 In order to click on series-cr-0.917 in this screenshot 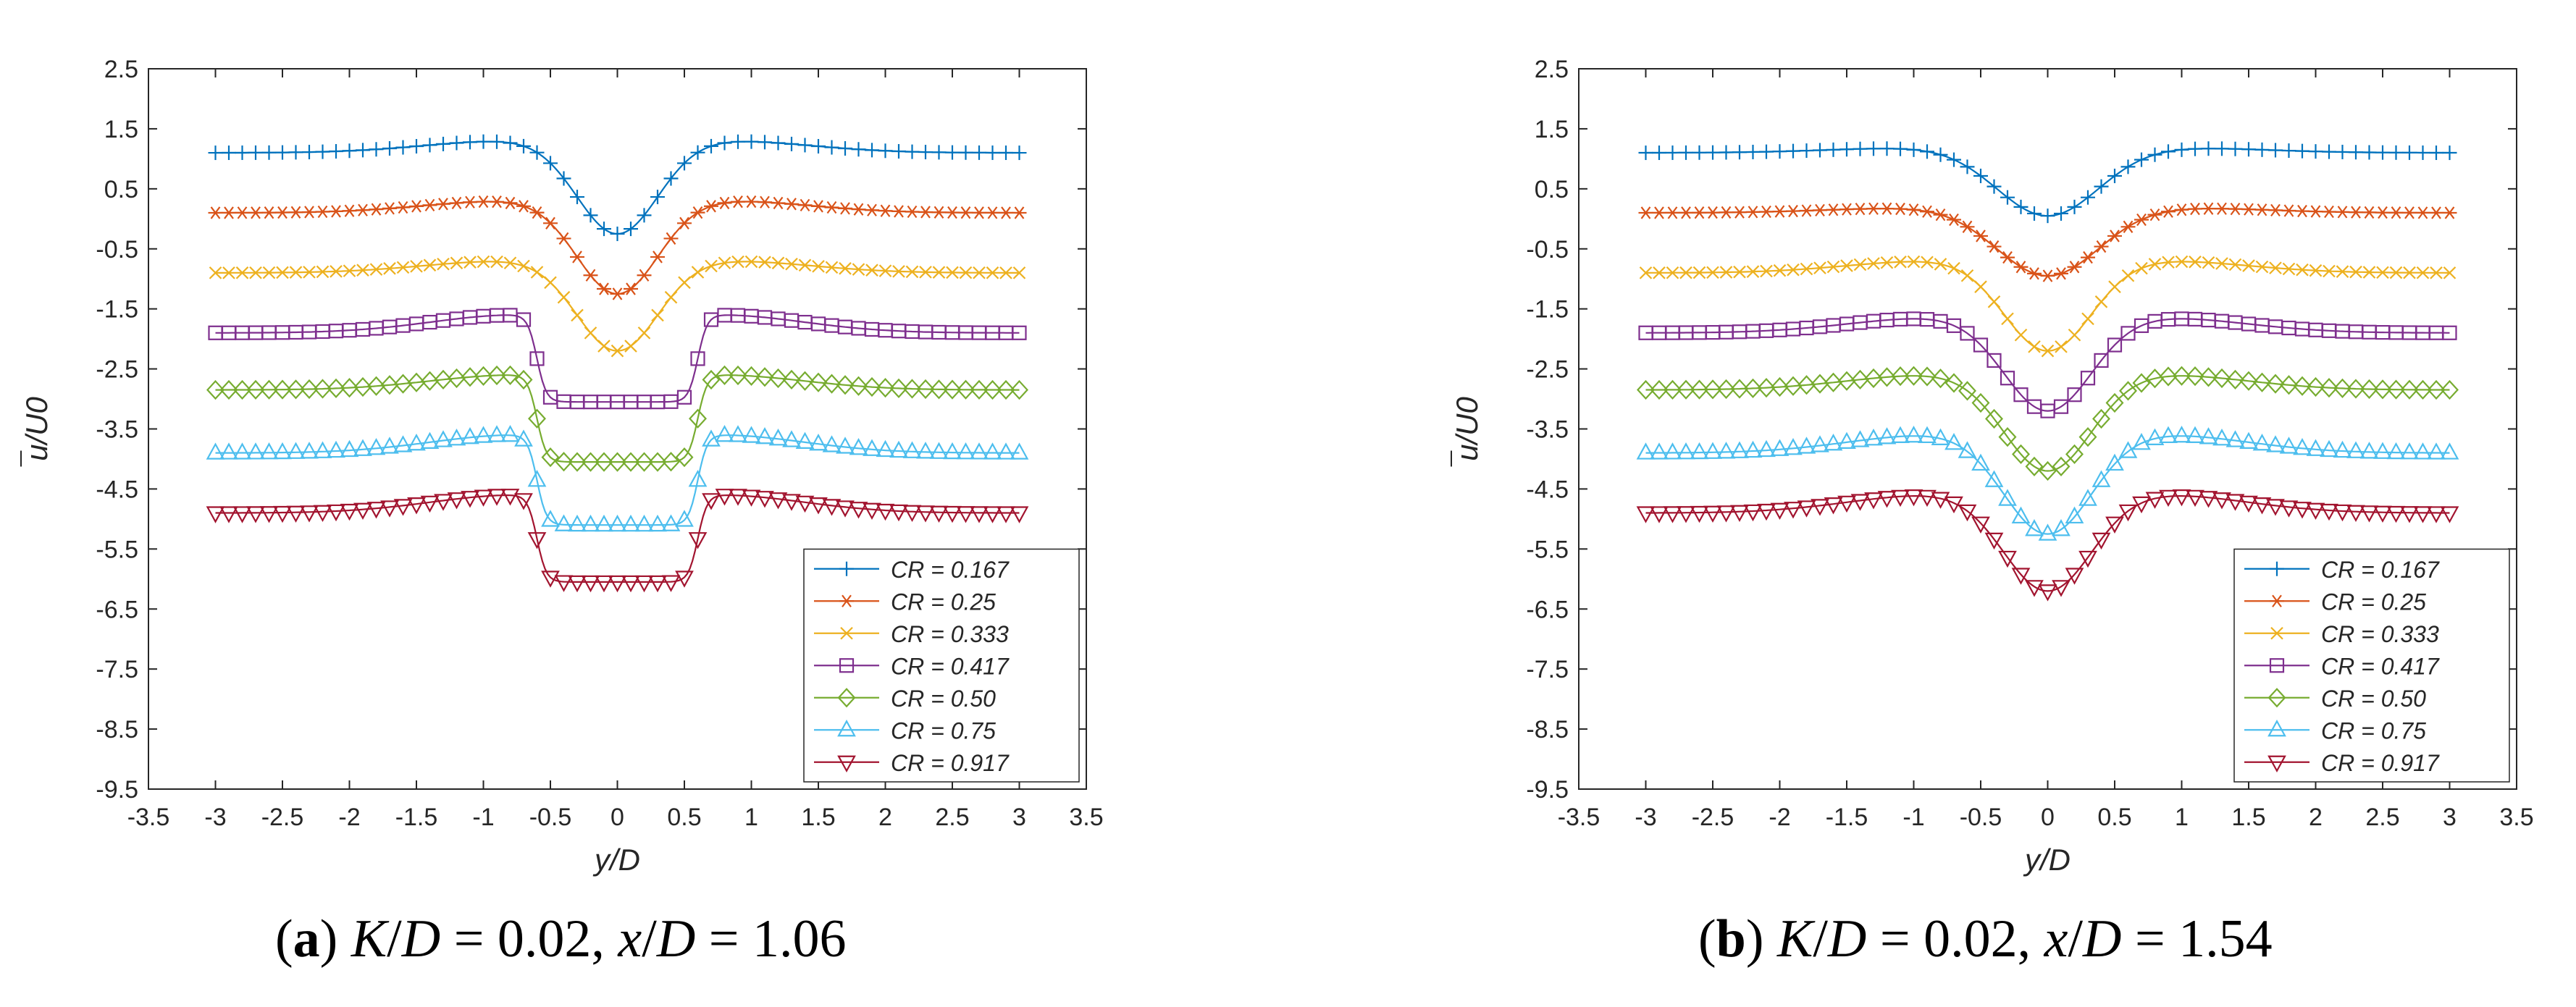, I will do `click(617, 541)`.